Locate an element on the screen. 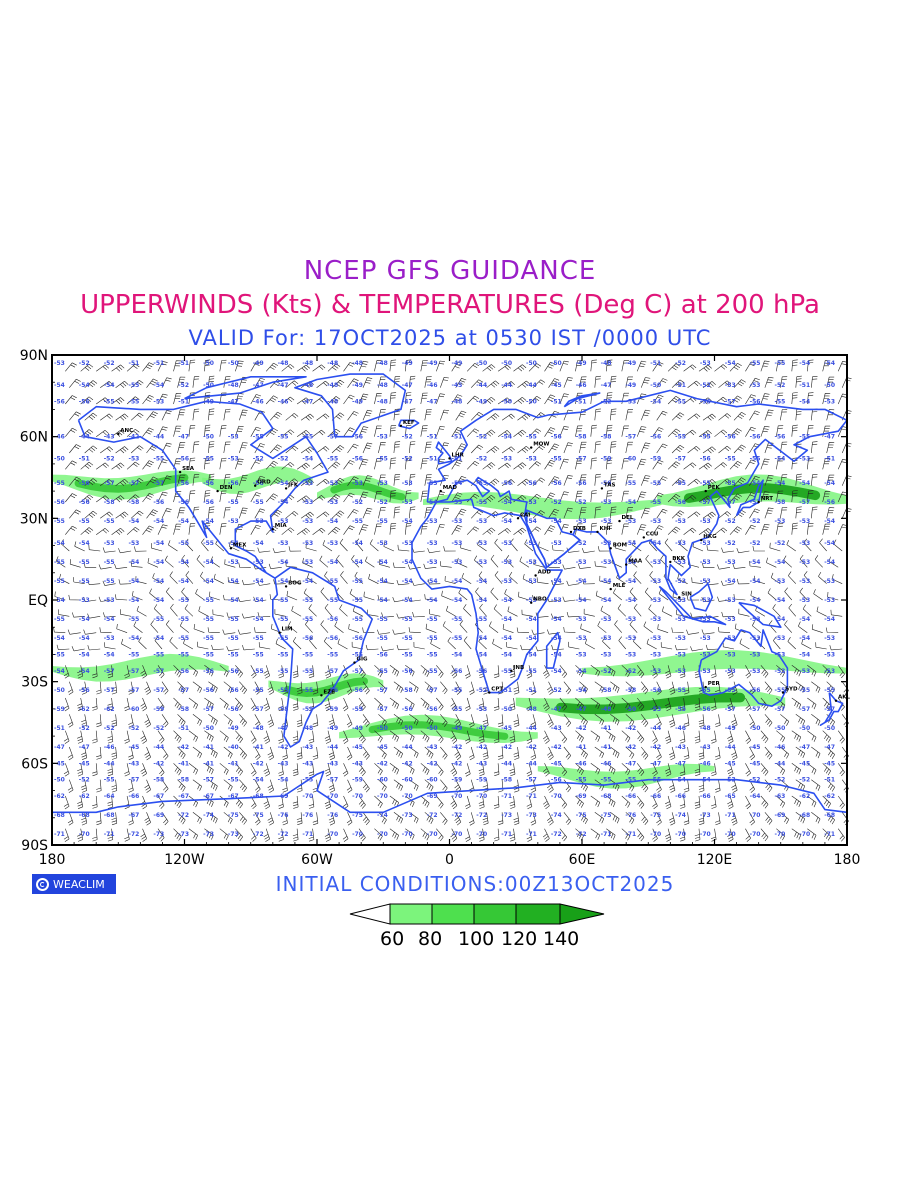  temperature-label: -50 is located at coordinates (382, 728).